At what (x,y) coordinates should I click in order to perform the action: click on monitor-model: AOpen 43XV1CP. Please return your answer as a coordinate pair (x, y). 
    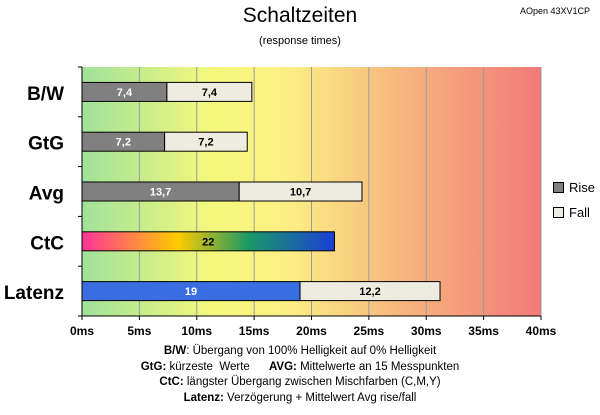
    Looking at the image, I should click on (554, 11).